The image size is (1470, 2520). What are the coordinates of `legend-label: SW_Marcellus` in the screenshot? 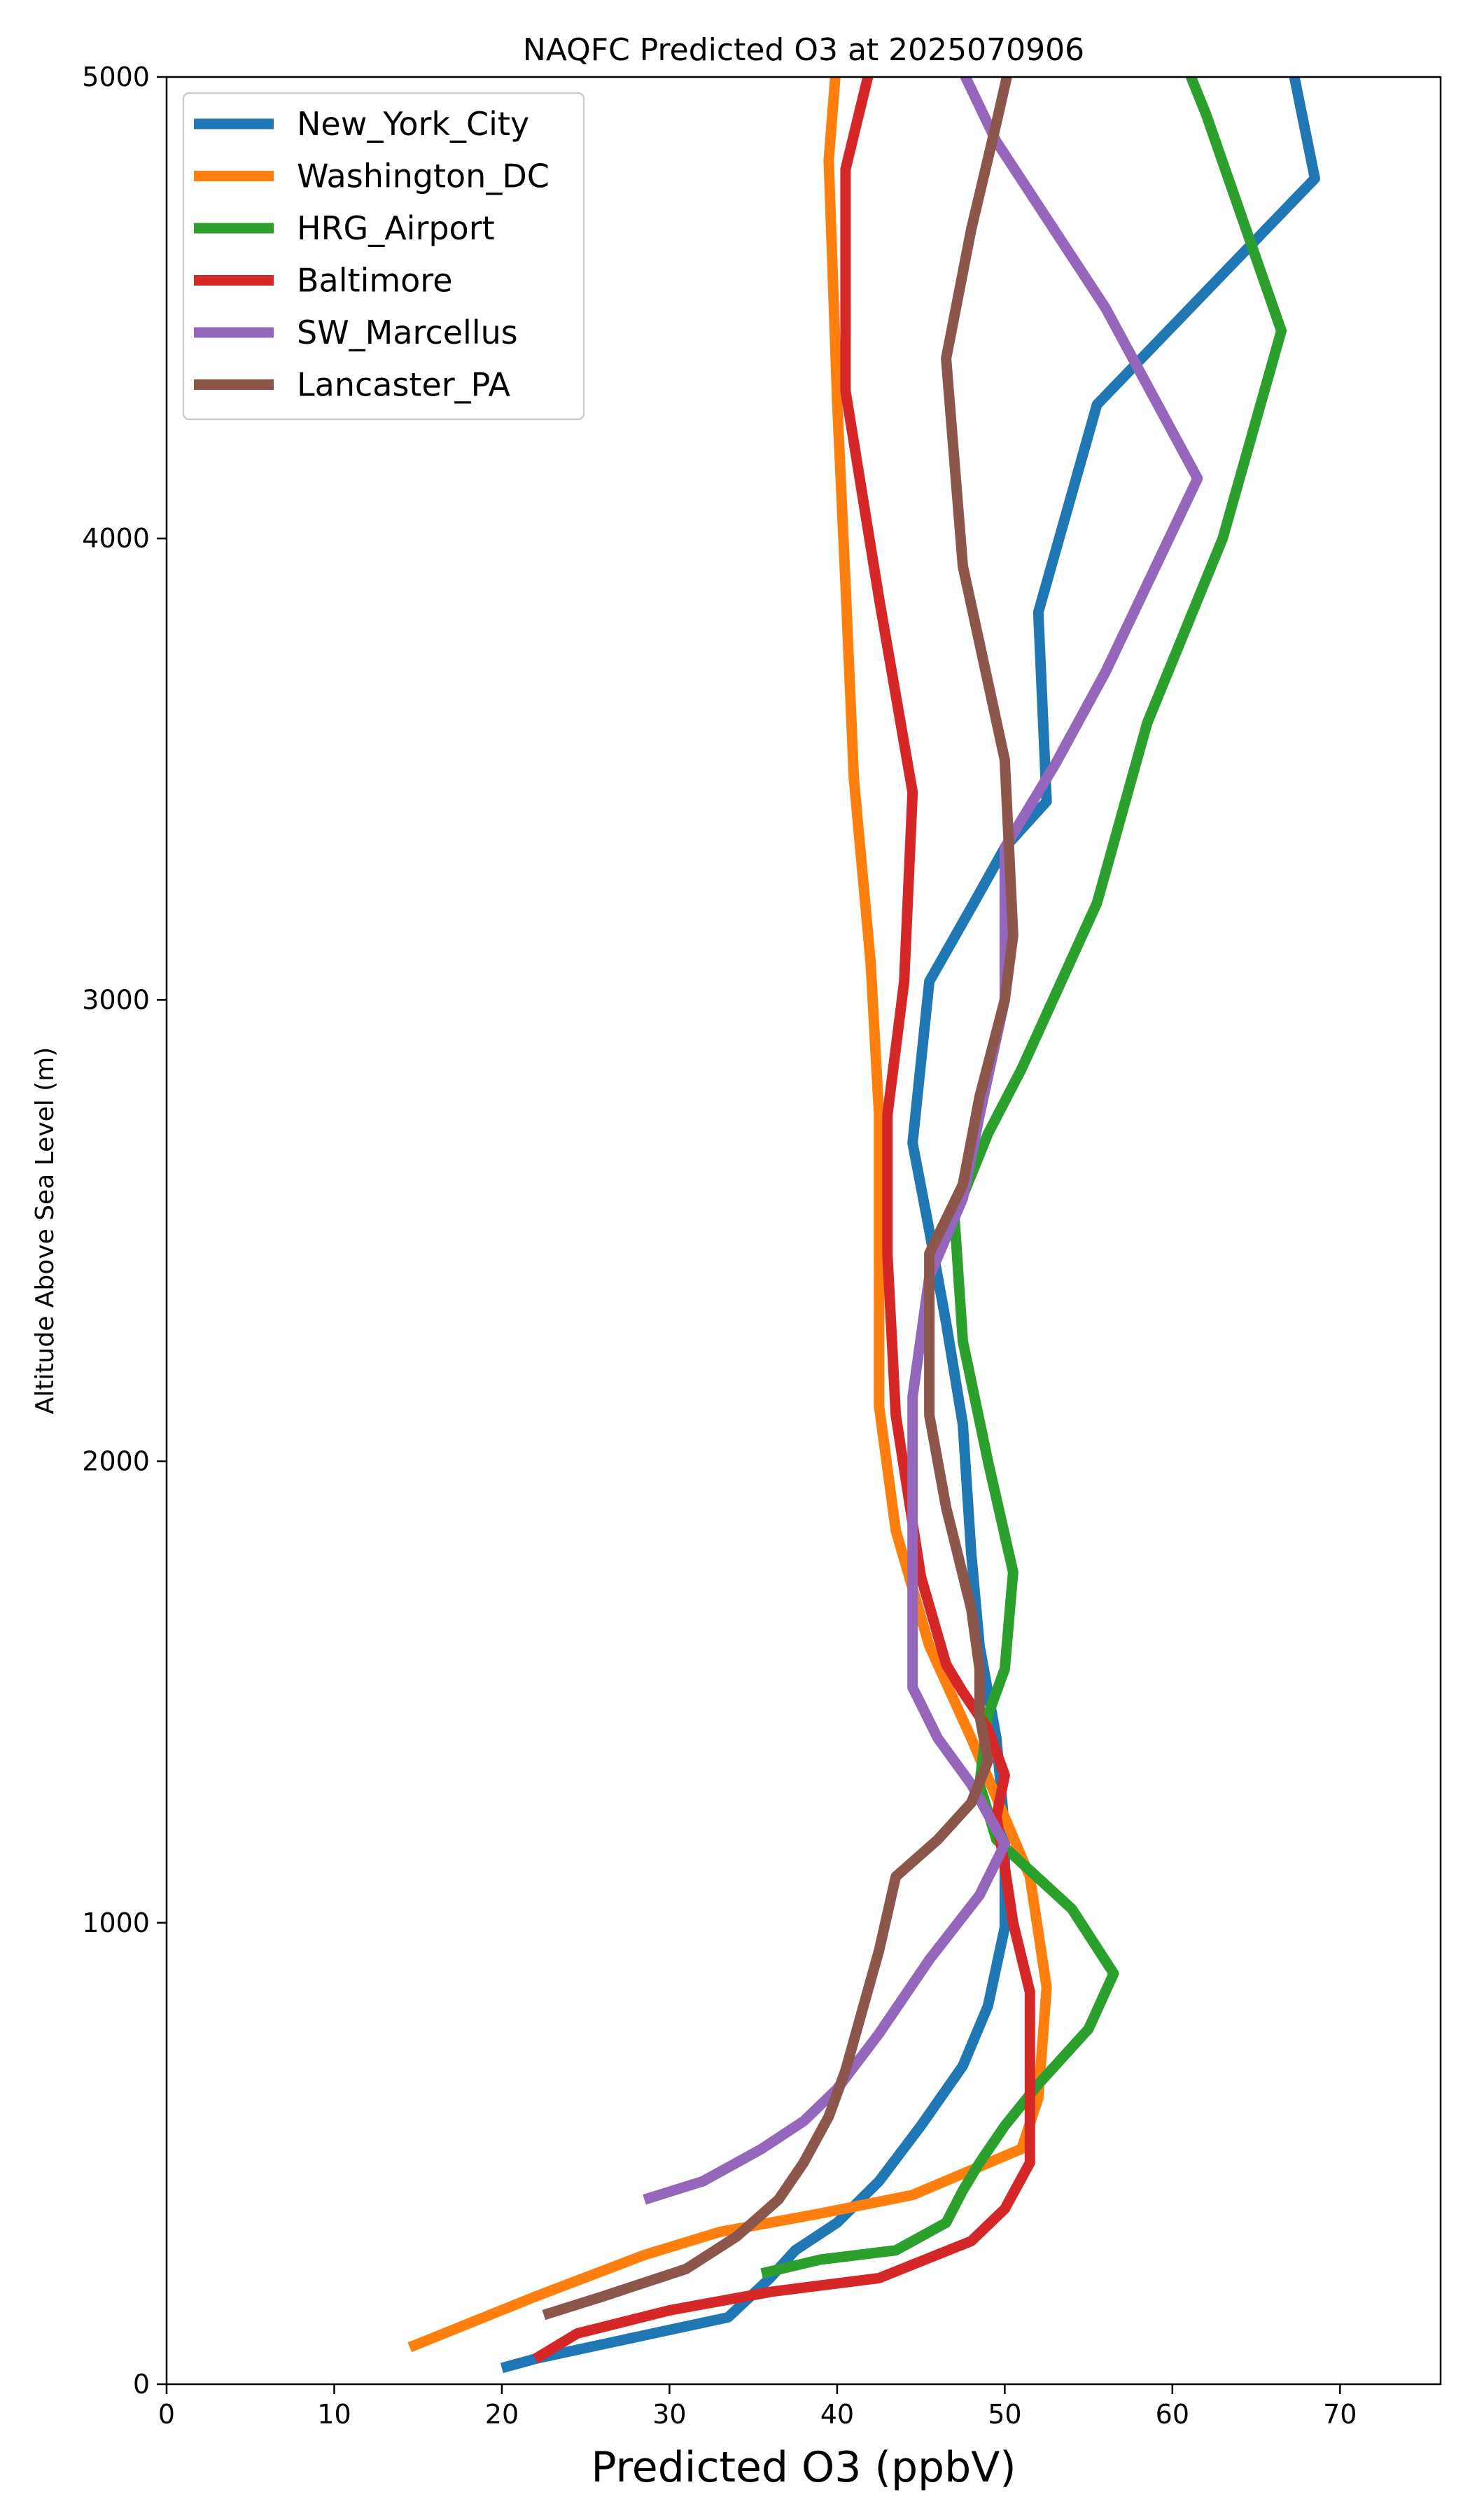 It's located at (407, 332).